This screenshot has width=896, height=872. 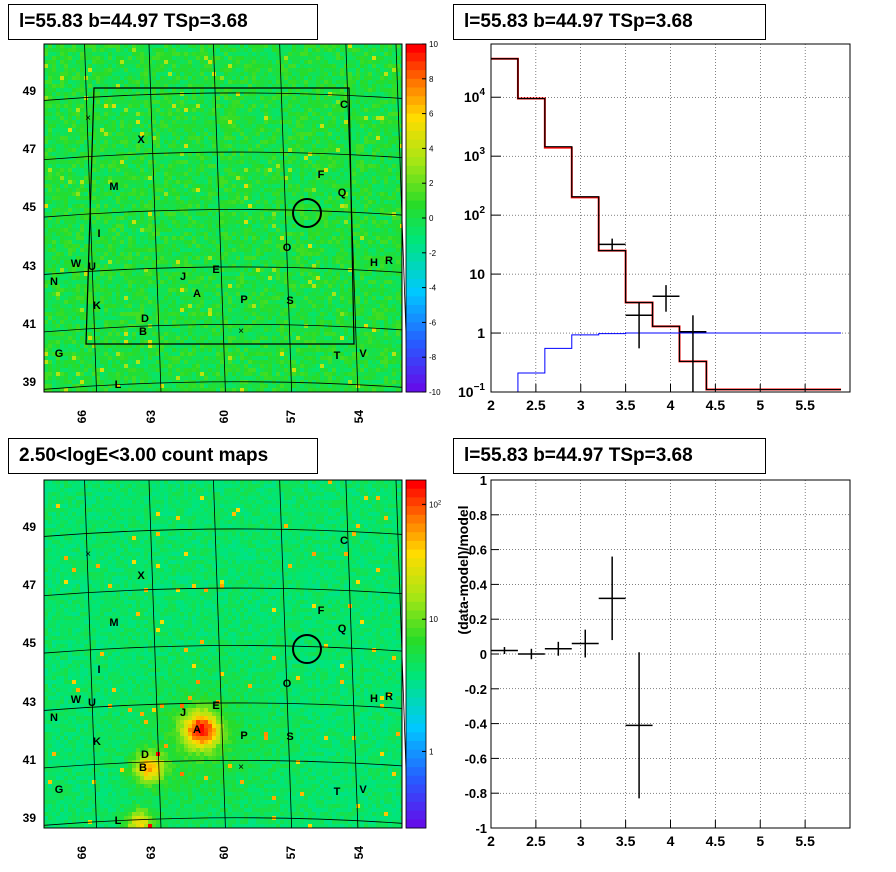 I want to click on colorbar-tick-label: 0, so click(x=431, y=218).